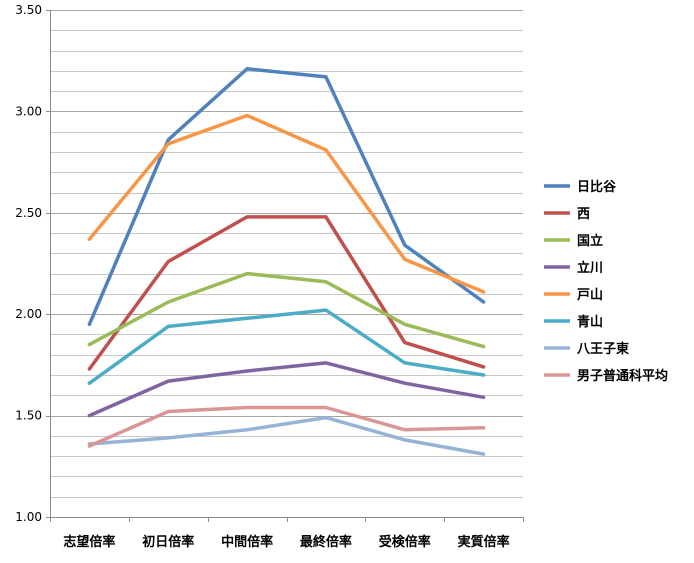 The width and height of the screenshot is (694, 563). Describe the element at coordinates (405, 542) in the screenshot. I see `x-tick-label: 受検倍率` at that location.